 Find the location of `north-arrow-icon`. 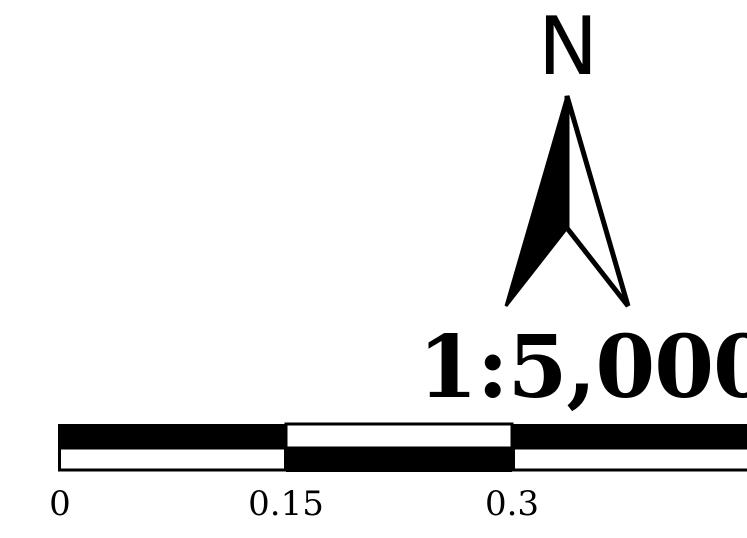

north-arrow-icon is located at coordinates (567, 201).